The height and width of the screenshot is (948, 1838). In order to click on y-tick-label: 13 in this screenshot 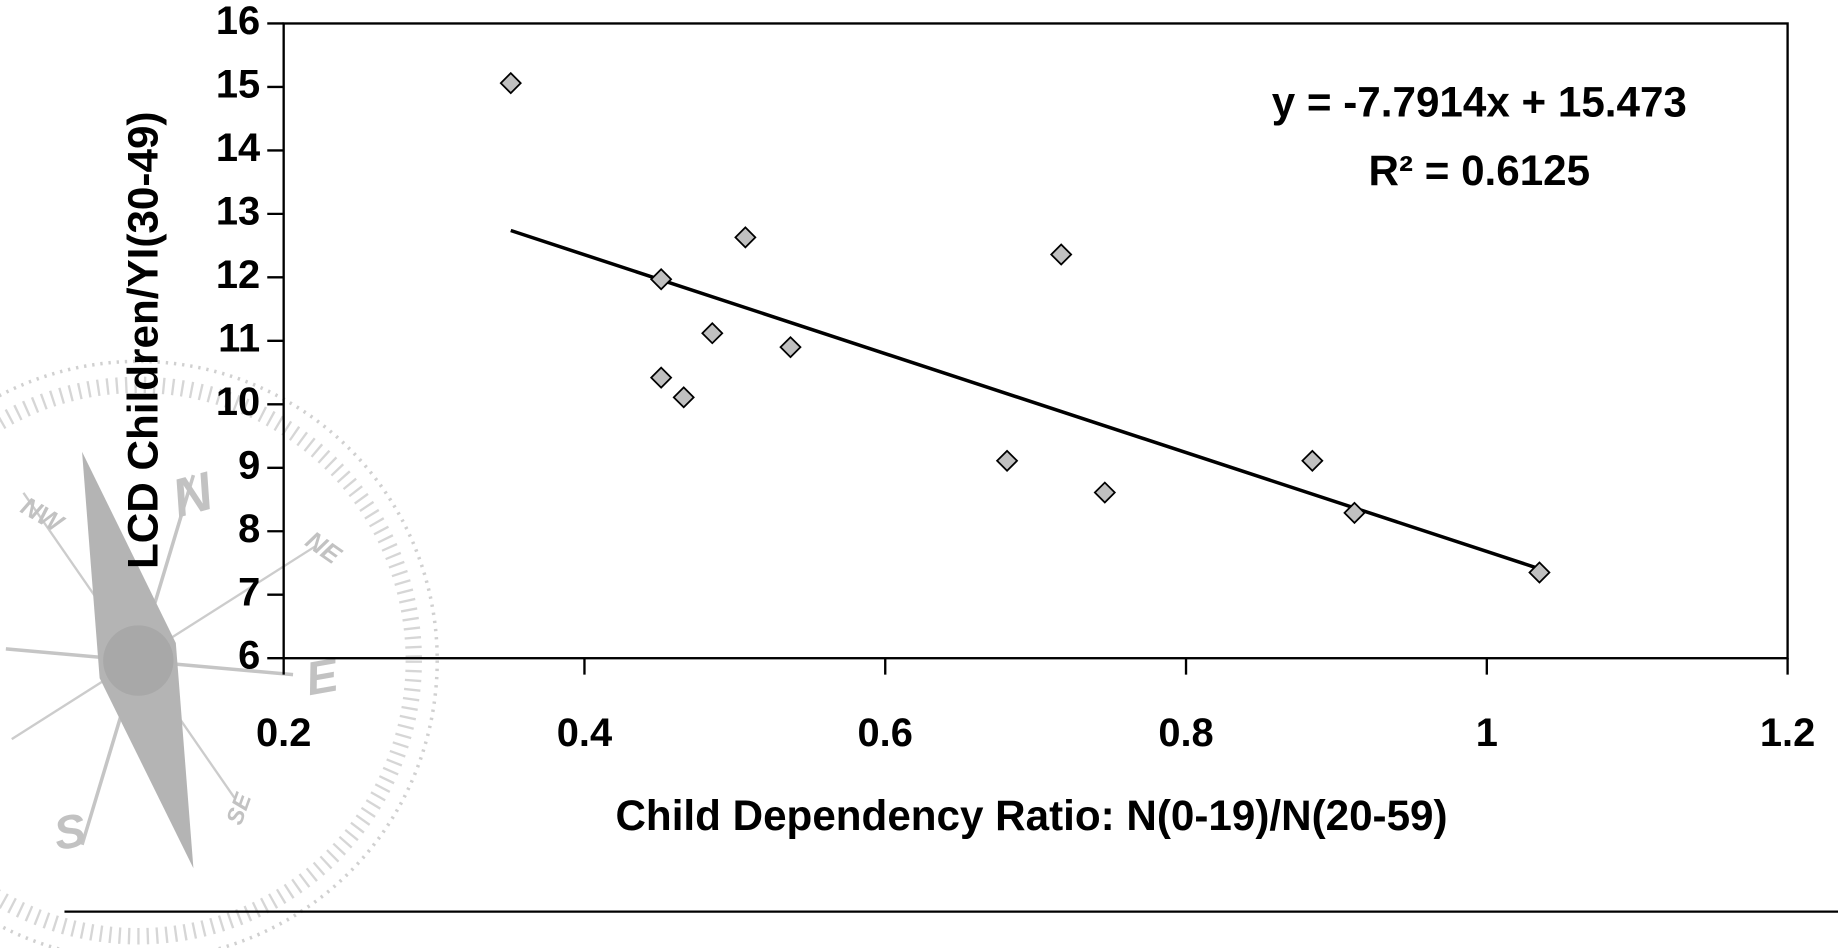, I will do `click(238, 211)`.